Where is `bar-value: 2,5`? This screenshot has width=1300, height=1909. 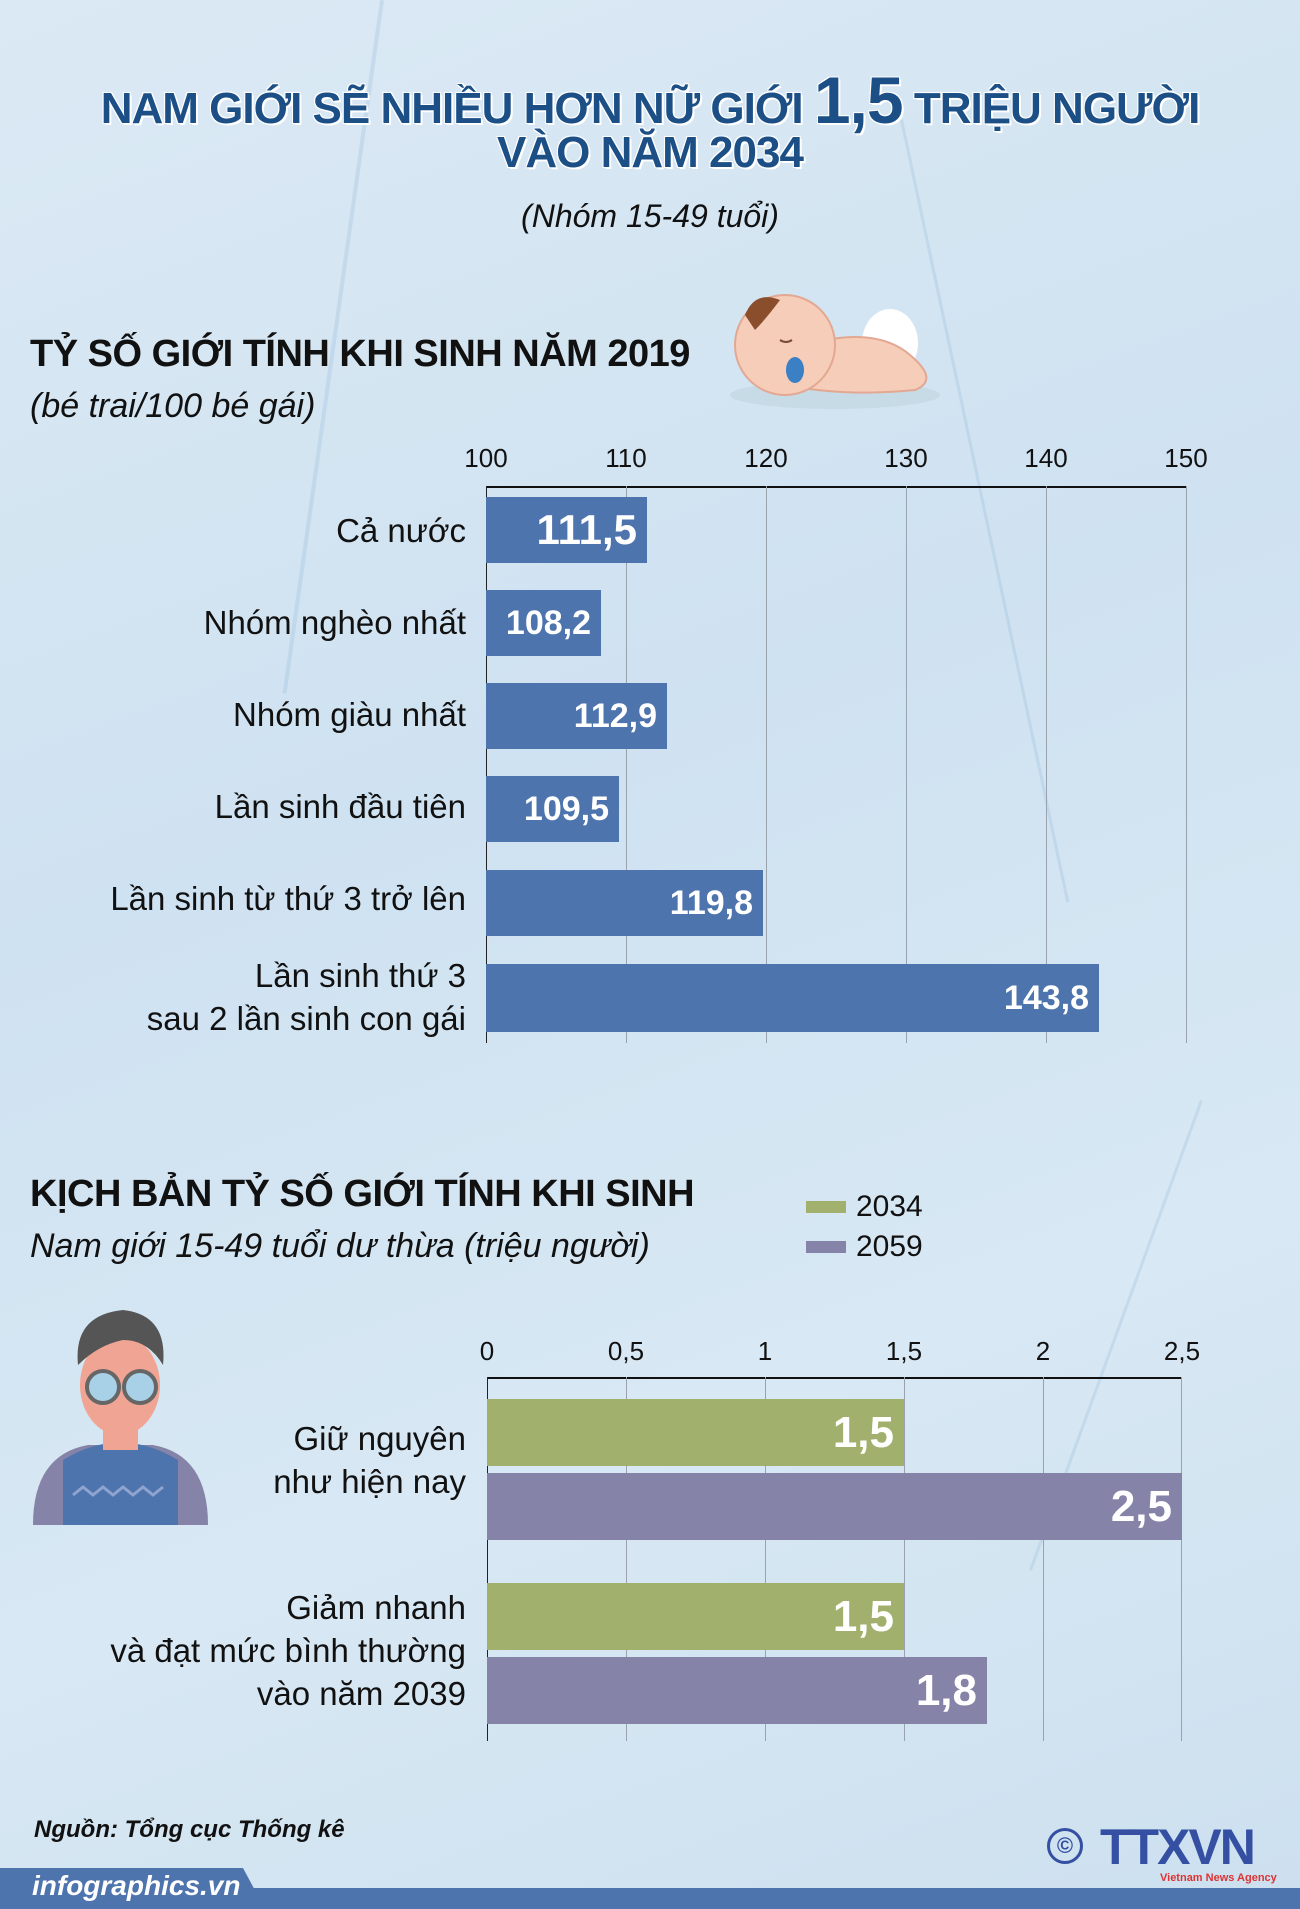 bar-value: 2,5 is located at coordinates (1141, 1506).